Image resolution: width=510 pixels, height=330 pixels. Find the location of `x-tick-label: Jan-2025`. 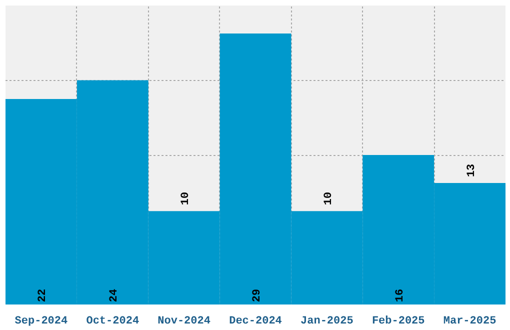

x-tick-label: Jan-2025 is located at coordinates (327, 322).